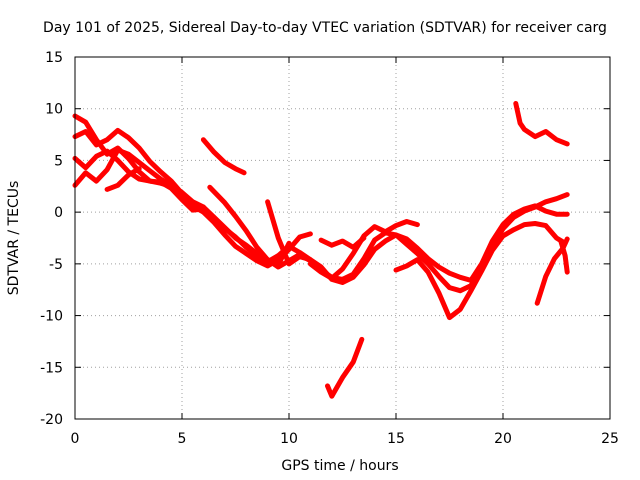 This screenshot has height=480, width=640. Describe the element at coordinates (345, 439) in the screenshot. I see `x-tick-labels: 0 5 10 15 20 25` at that location.